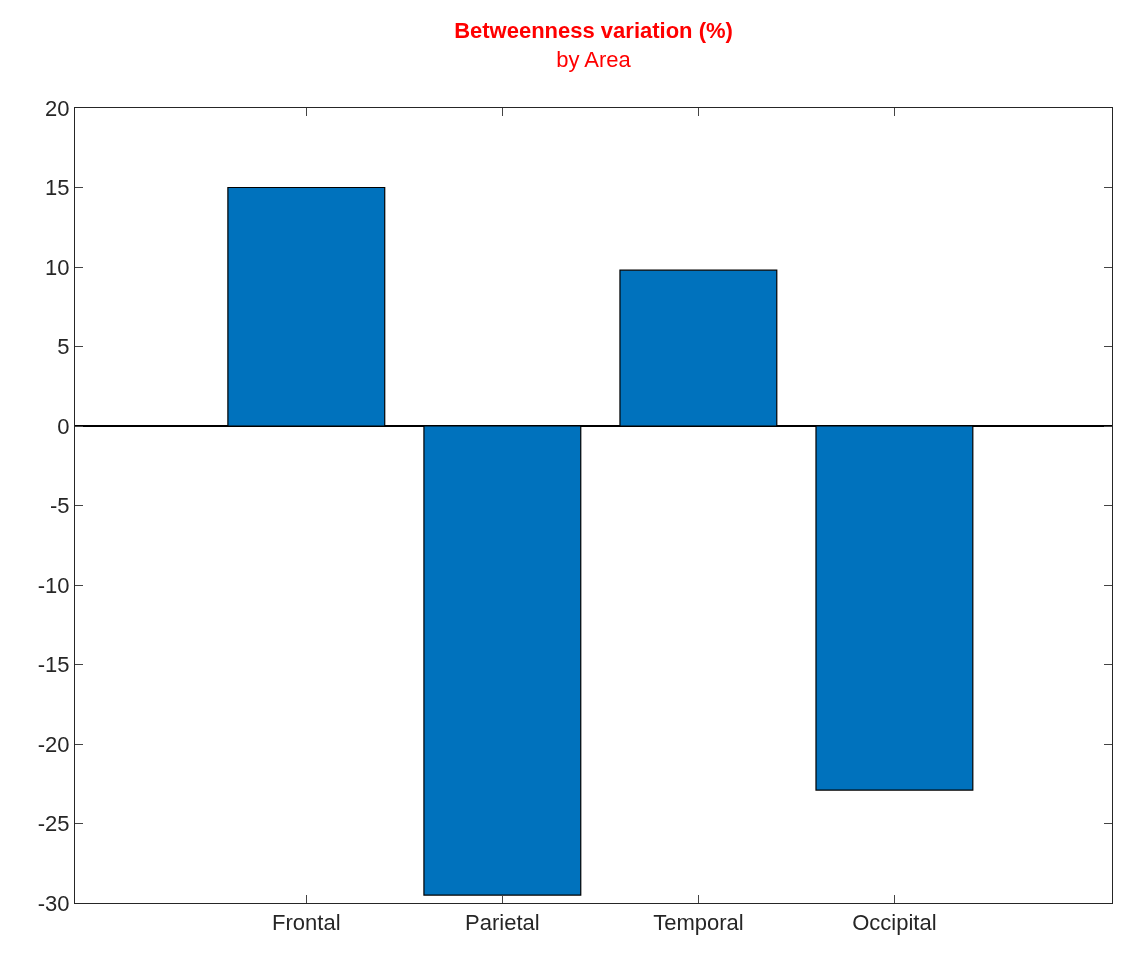 The image size is (1122, 961). What do you see at coordinates (594, 60) in the screenshot?
I see `chart-subtitle: by Area` at bounding box center [594, 60].